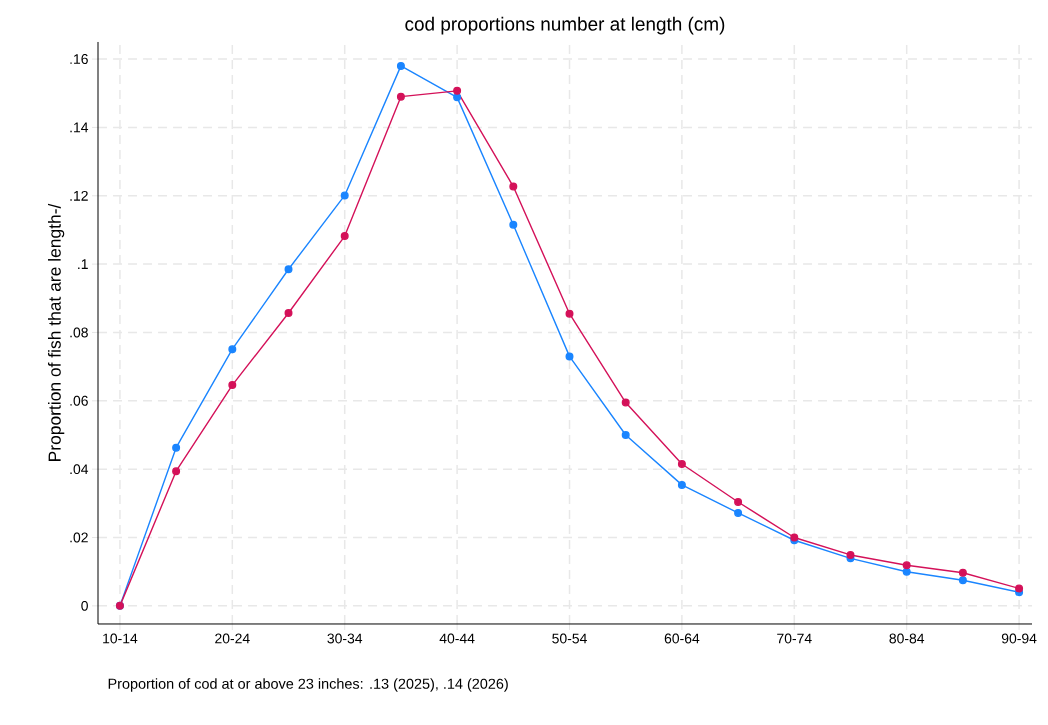 The height and width of the screenshot is (725, 1048). What do you see at coordinates (907, 638) in the screenshot?
I see `x-tick-label: 80-84` at bounding box center [907, 638].